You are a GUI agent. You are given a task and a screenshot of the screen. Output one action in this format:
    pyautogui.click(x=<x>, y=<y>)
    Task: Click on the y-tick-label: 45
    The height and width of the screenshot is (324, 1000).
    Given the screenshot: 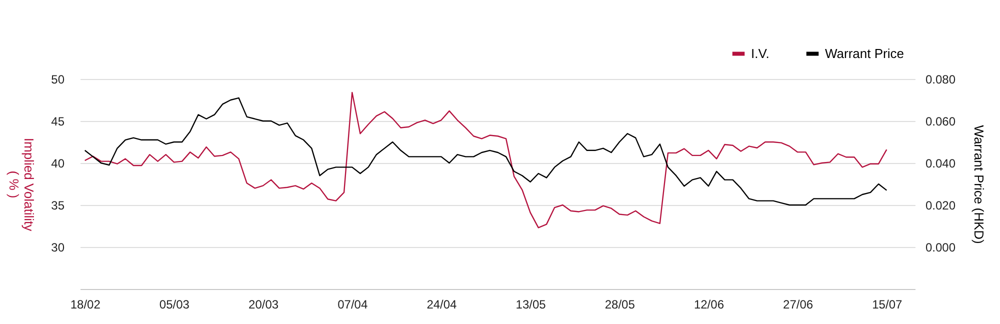 What is the action you would take?
    pyautogui.click(x=58, y=121)
    